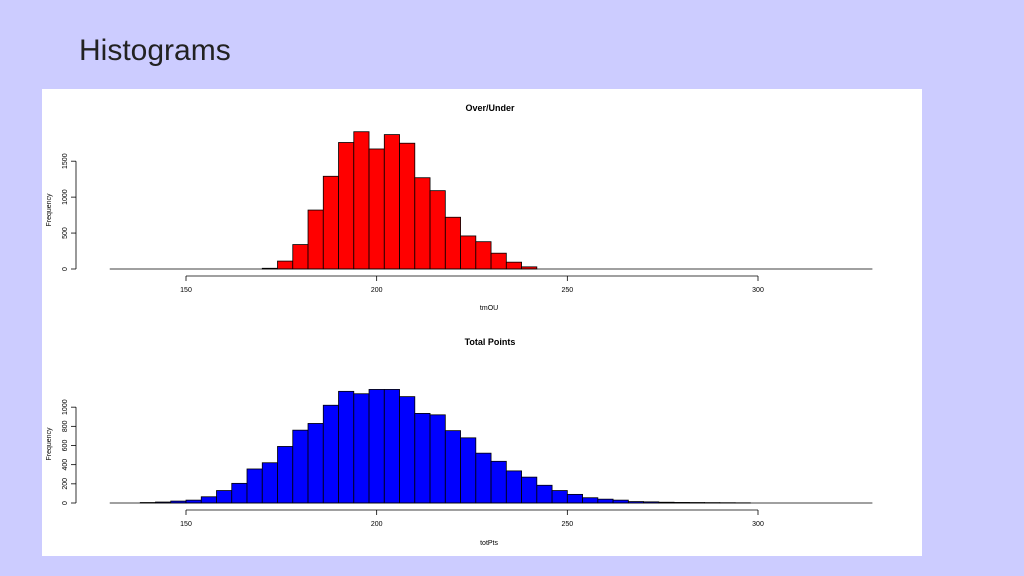 Image resolution: width=1024 pixels, height=576 pixels. I want to click on x-axis-label: totPts, so click(489, 543).